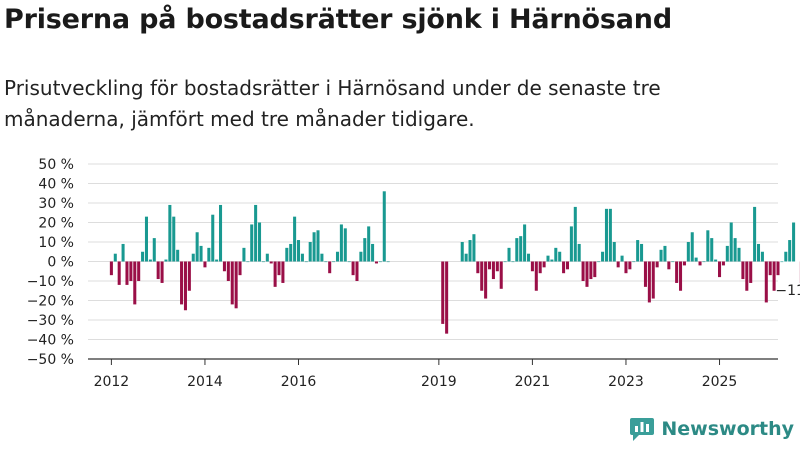 This screenshot has height=450, width=800. What do you see at coordinates (50, 302) in the screenshot?
I see `y-tick-label: −20 %` at bounding box center [50, 302].